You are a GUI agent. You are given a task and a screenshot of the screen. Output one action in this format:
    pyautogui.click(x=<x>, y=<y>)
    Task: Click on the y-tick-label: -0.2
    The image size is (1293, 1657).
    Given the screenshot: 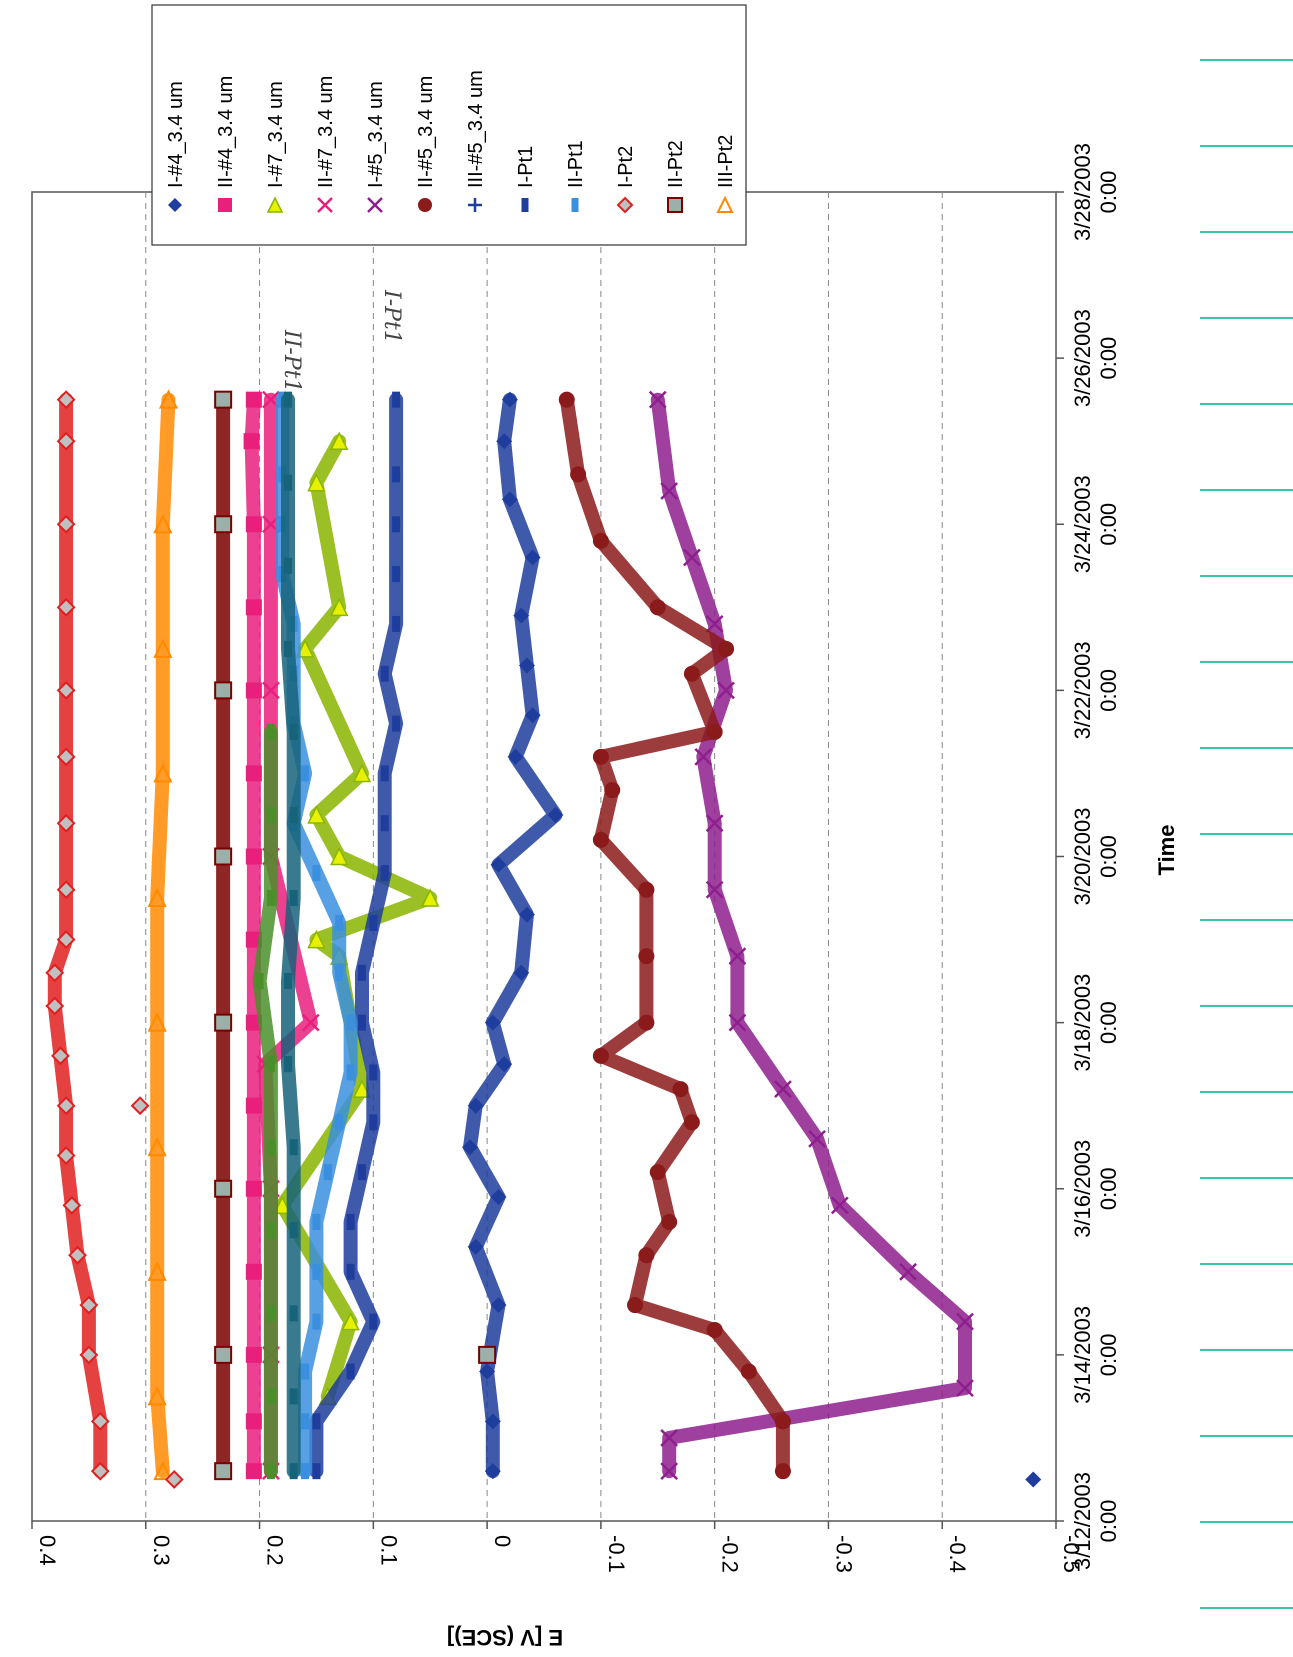 What is the action you would take?
    pyautogui.click(x=730, y=1554)
    